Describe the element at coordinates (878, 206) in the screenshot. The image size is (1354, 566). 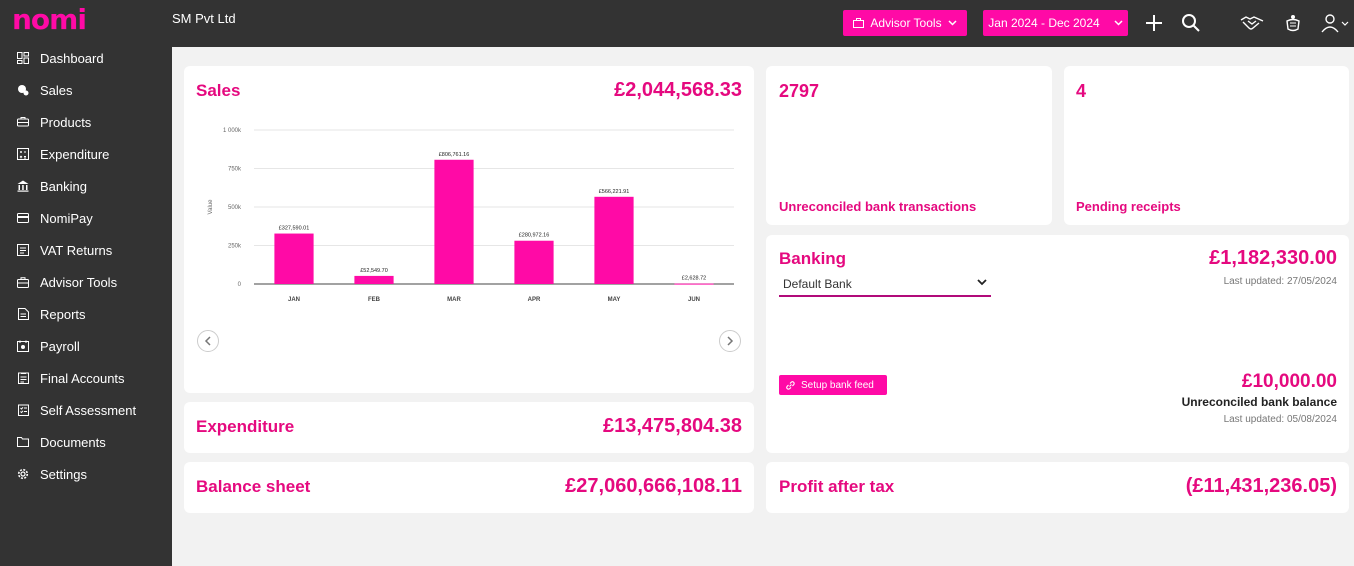
I see `unreconciled-label: Unreconciled bank transactions` at that location.